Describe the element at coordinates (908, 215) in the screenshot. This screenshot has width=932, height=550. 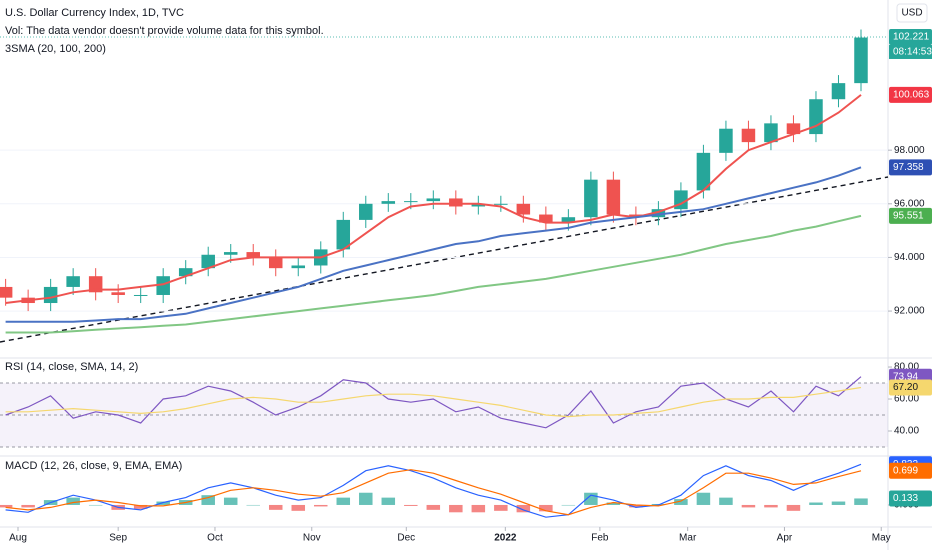
I see `price-label: 95.551` at that location.